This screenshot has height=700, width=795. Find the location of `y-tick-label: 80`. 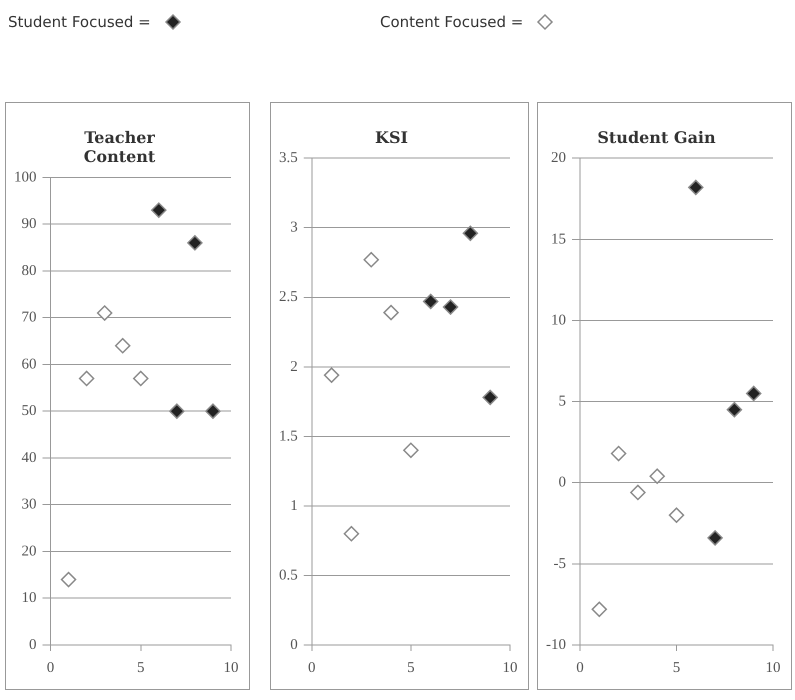

y-tick-label: 80 is located at coordinates (29, 270).